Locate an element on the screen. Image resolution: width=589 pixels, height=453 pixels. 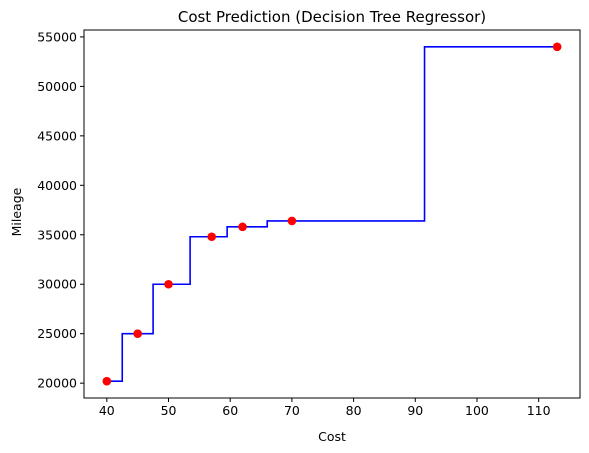
y-tick-label: 55000 is located at coordinates (57, 36).